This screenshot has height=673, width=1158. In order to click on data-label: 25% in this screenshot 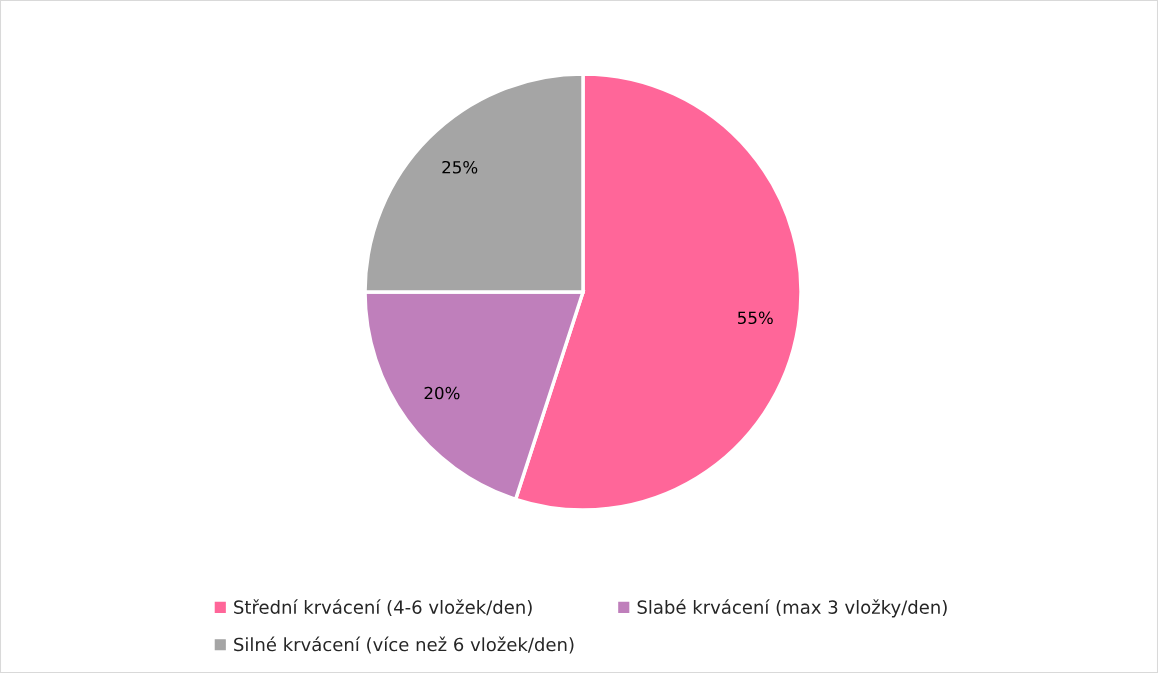, I will do `click(460, 167)`.